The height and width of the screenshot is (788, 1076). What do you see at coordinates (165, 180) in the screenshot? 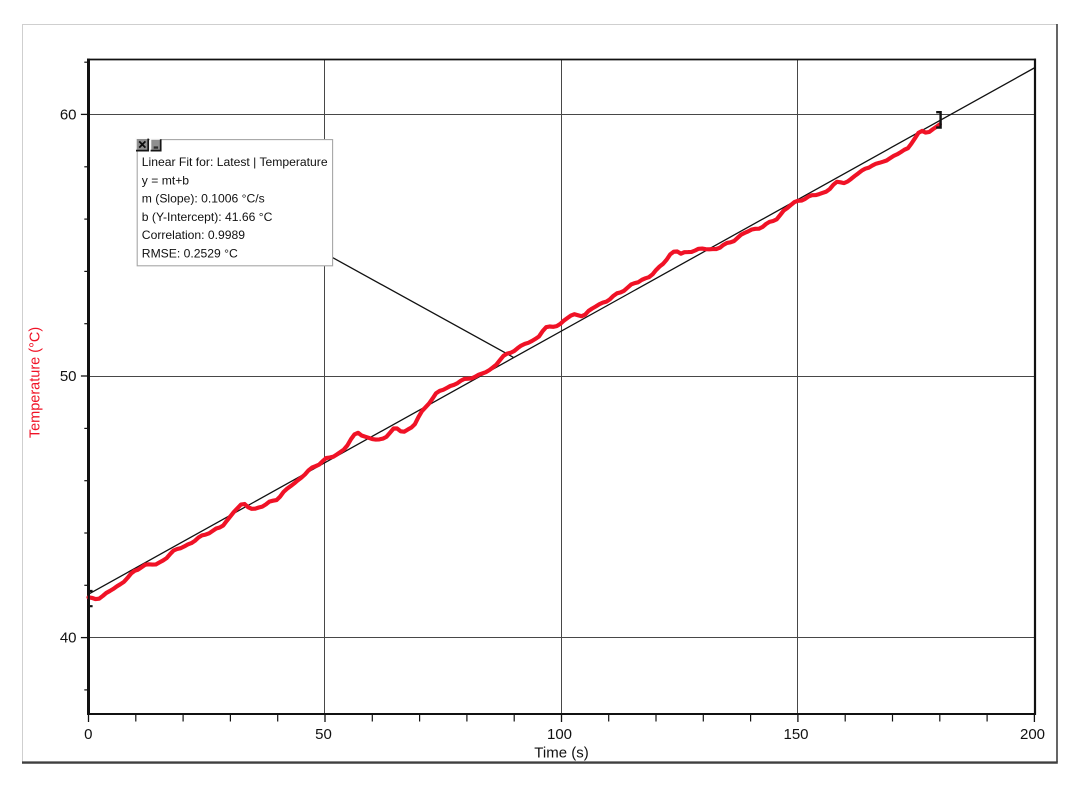
I see `svg-text: y = mt+b` at bounding box center [165, 180].